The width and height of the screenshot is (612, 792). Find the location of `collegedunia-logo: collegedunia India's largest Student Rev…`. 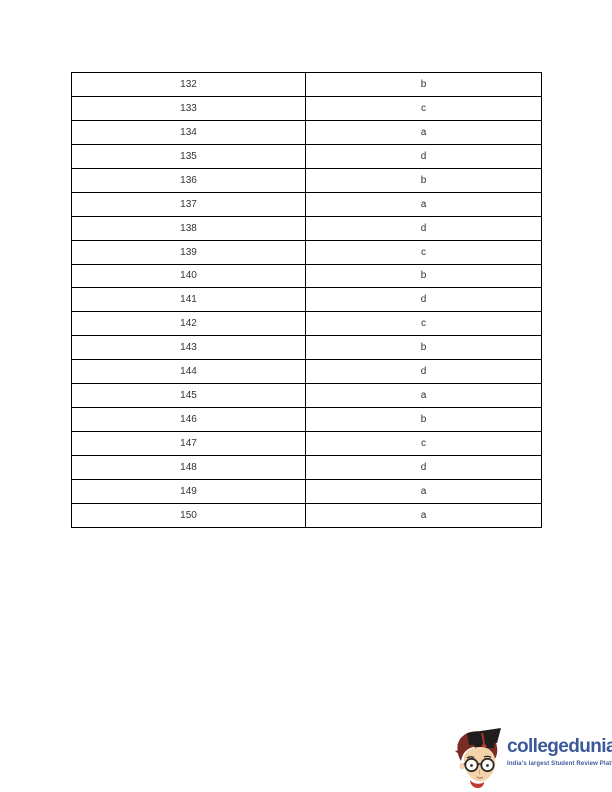

collegedunia-logo: collegedunia India's largest Student Rev… is located at coordinates (532, 757).